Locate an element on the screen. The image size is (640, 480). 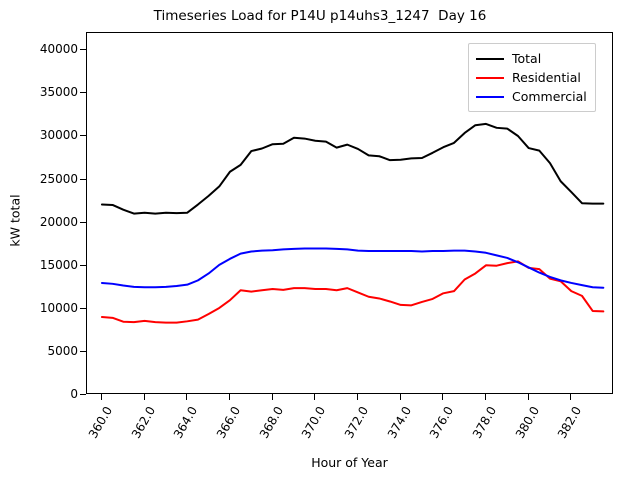
y-axis-tick-label: 25000 is located at coordinates (58, 178).